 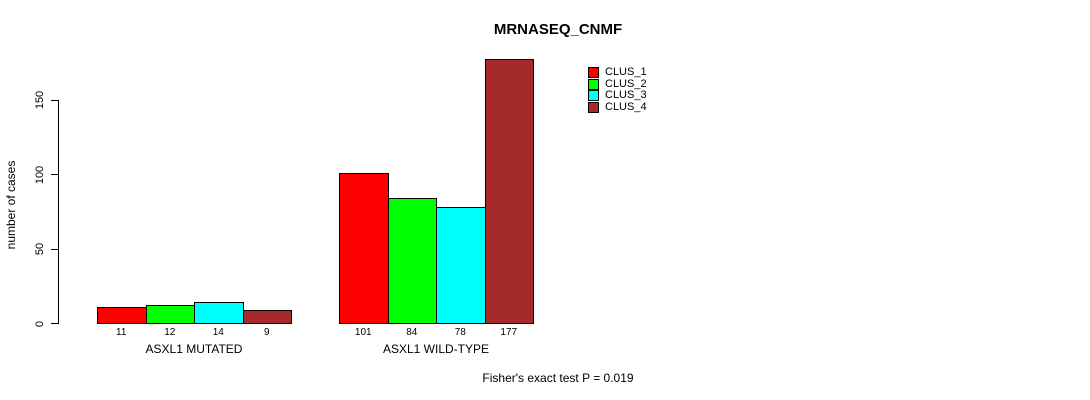 What do you see at coordinates (461, 265) in the screenshot?
I see `bar-clus_3-group2` at bounding box center [461, 265].